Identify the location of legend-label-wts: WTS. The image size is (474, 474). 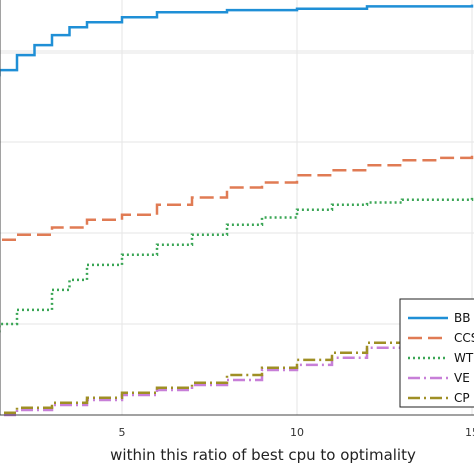
(464, 358).